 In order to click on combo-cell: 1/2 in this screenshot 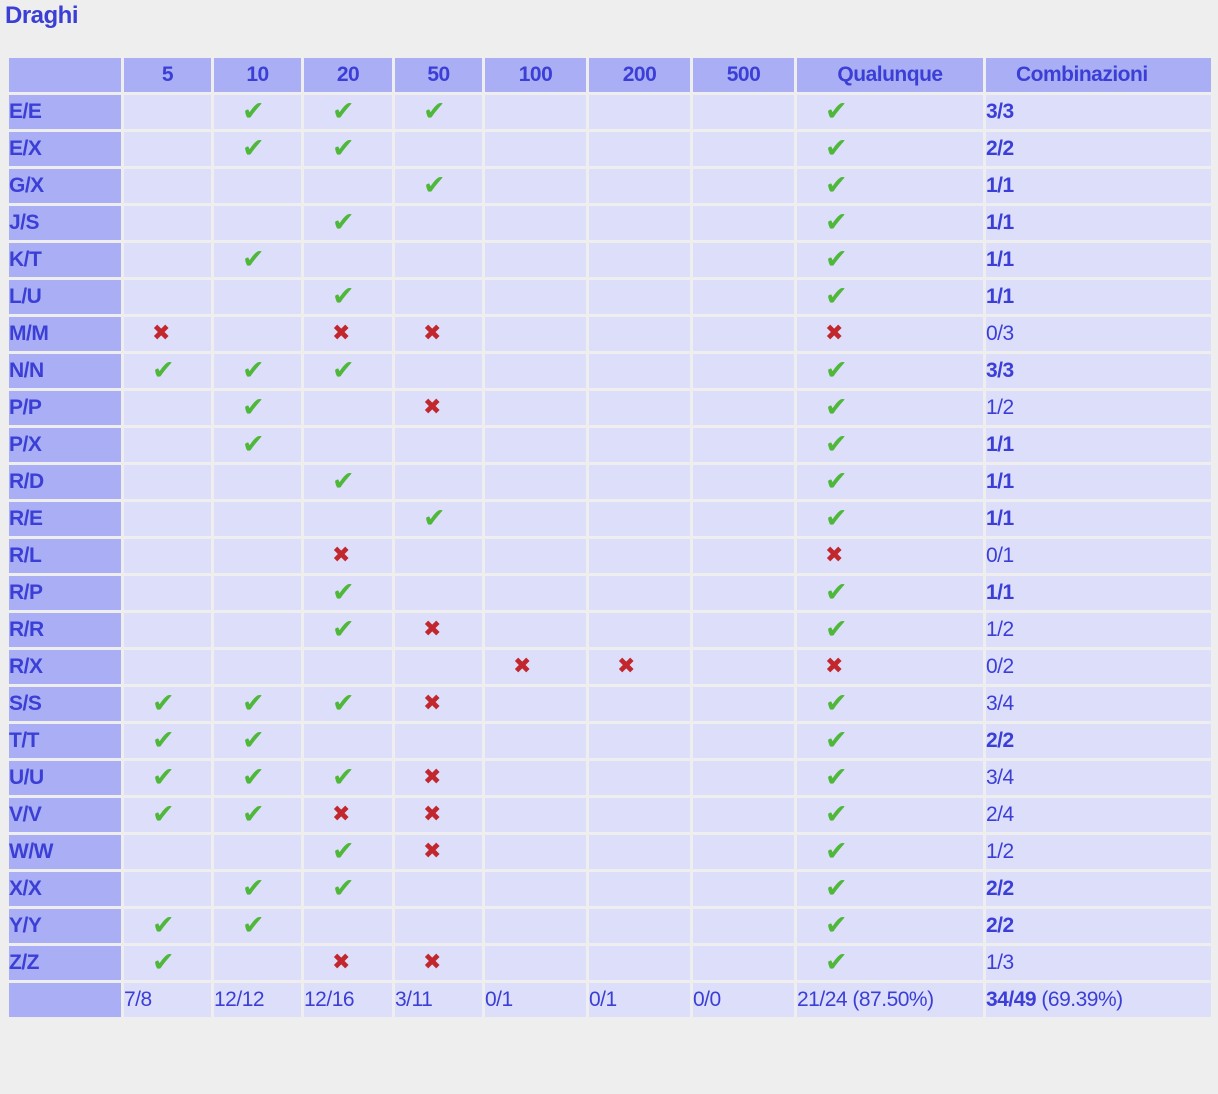, I will do `click(1098, 852)`.